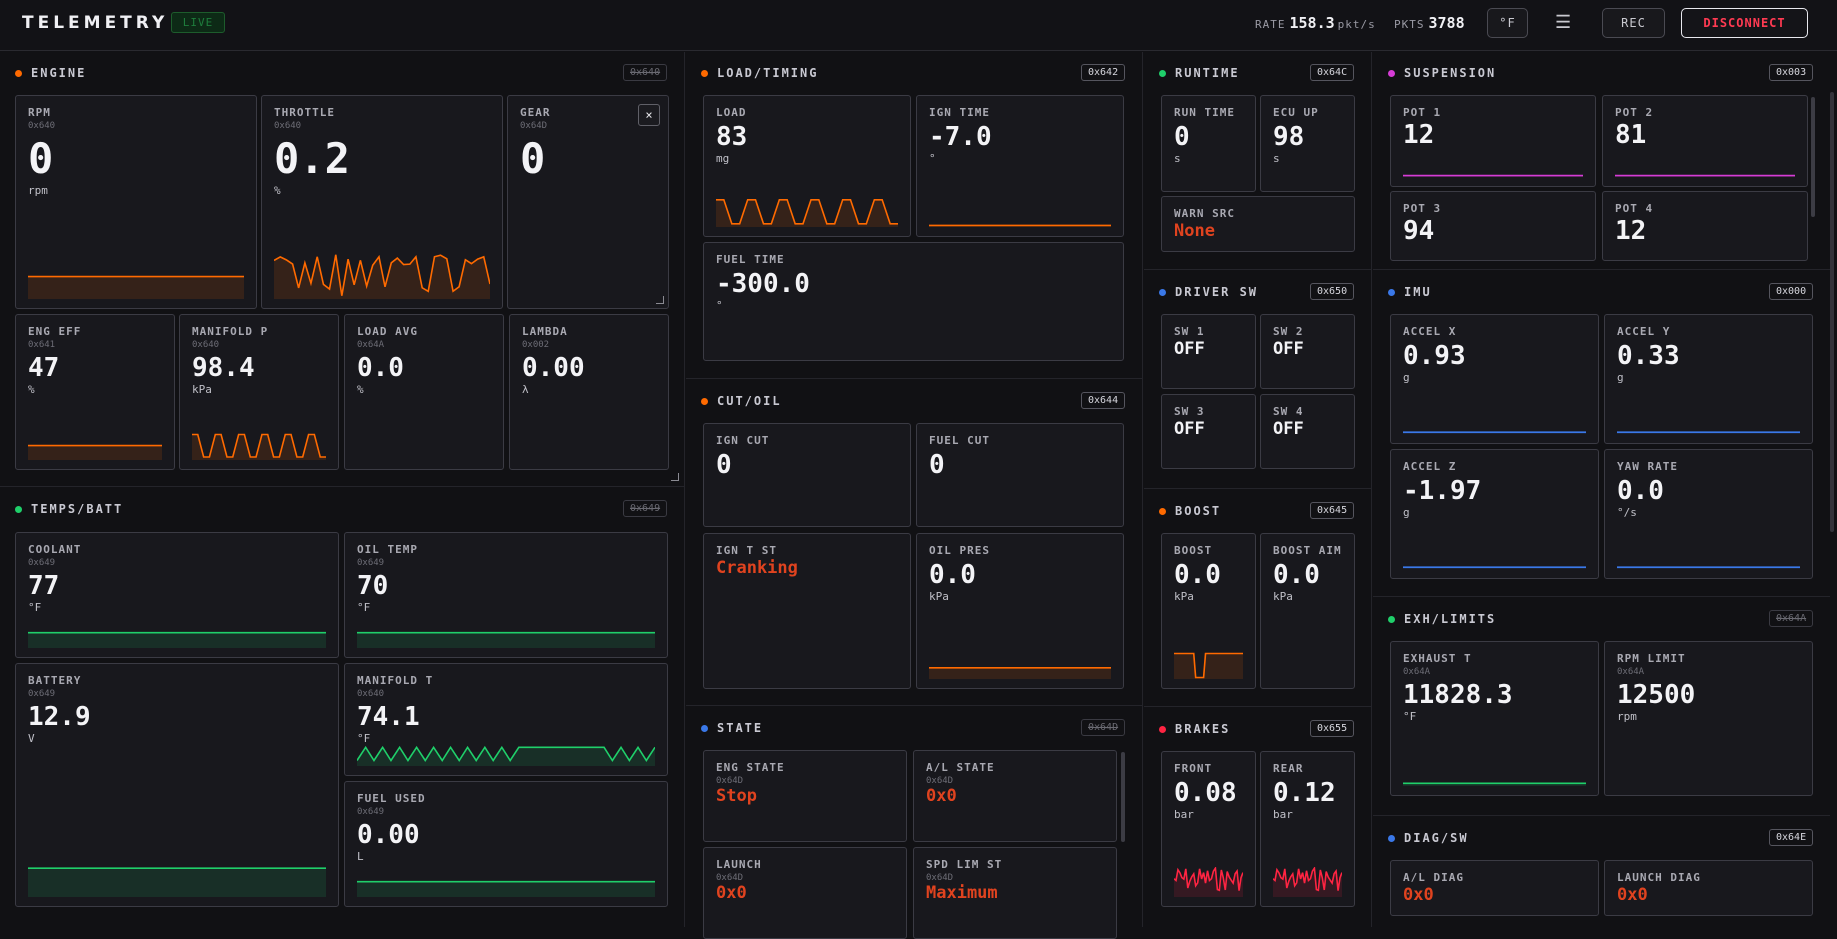 This screenshot has width=1837, height=939. I want to click on fuel-time-value: -300.0, so click(763, 284).